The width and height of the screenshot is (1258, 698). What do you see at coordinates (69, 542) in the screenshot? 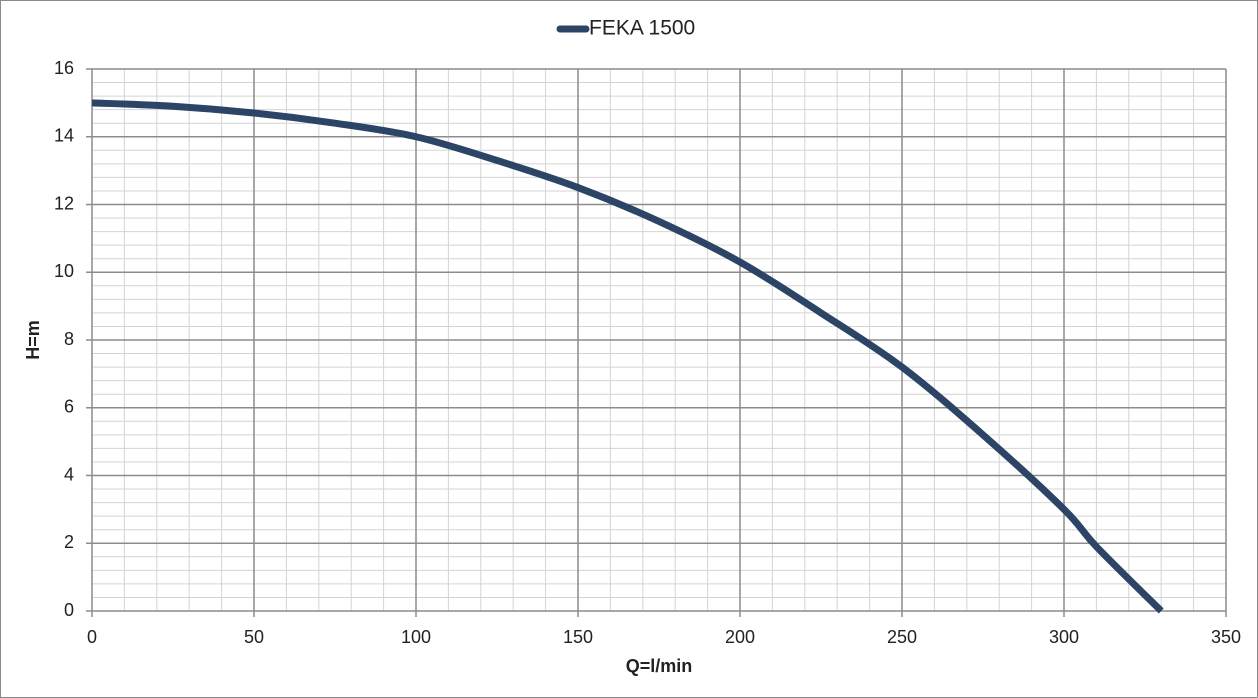
I see `y-tick-label: 2` at bounding box center [69, 542].